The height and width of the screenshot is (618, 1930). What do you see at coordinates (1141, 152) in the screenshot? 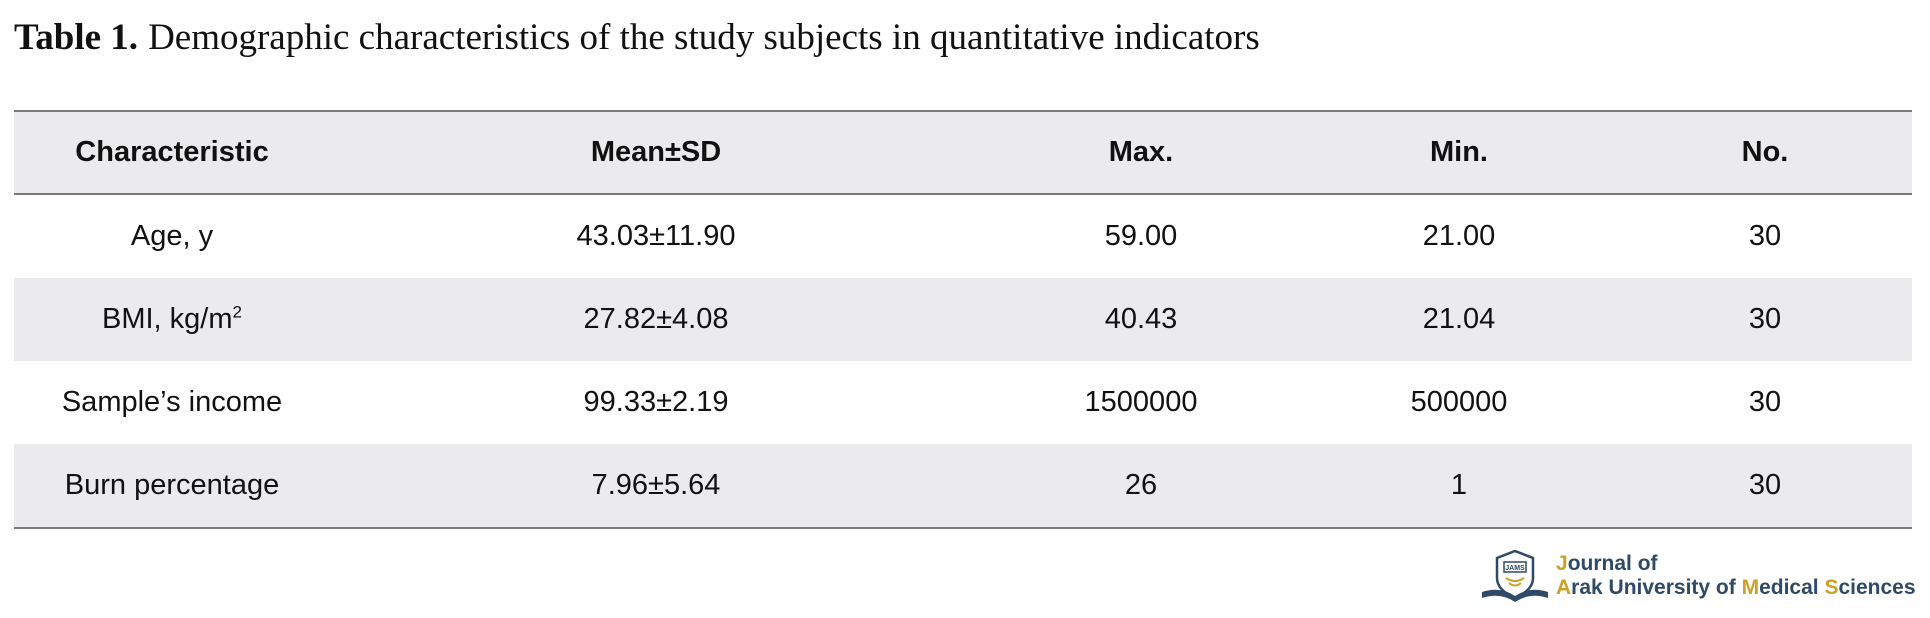
I see `header-max: Max.` at bounding box center [1141, 152].